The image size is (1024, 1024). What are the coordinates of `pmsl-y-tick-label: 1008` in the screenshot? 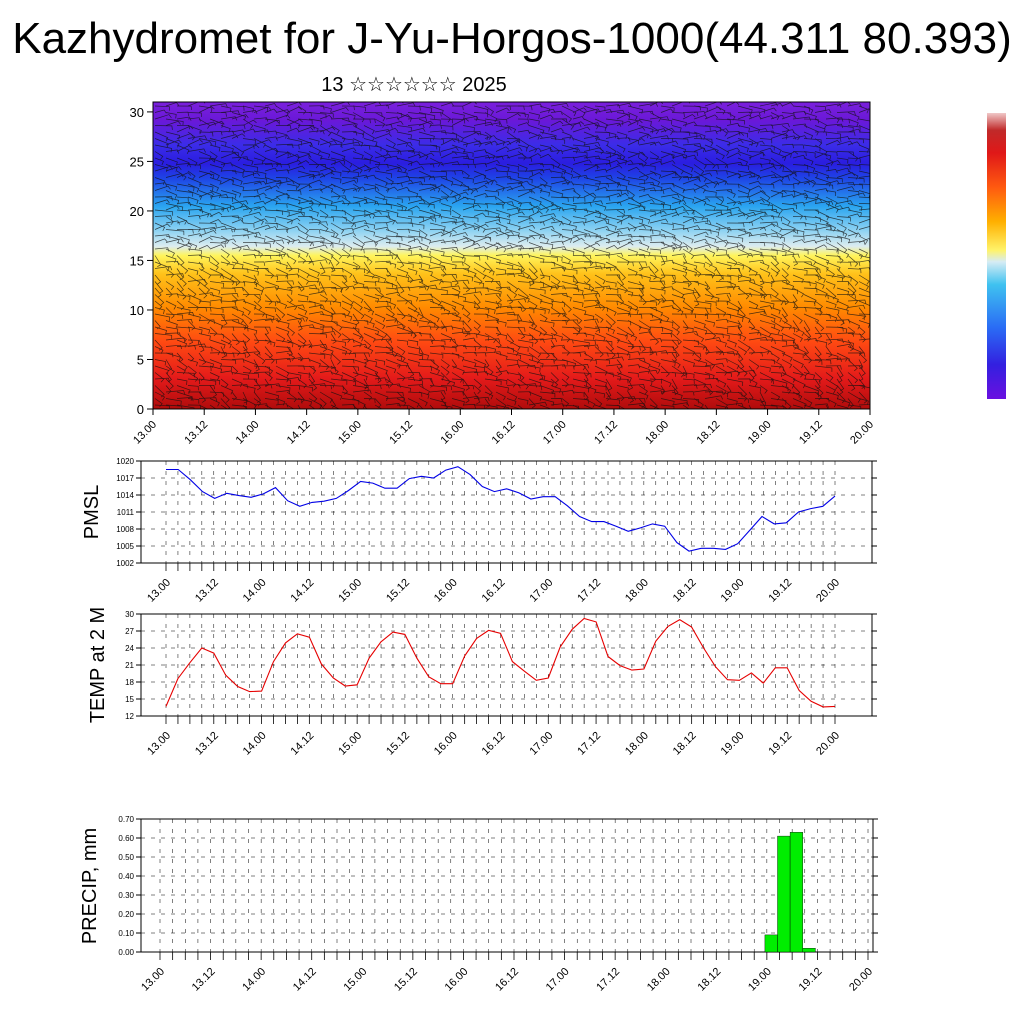 It's located at (125, 529).